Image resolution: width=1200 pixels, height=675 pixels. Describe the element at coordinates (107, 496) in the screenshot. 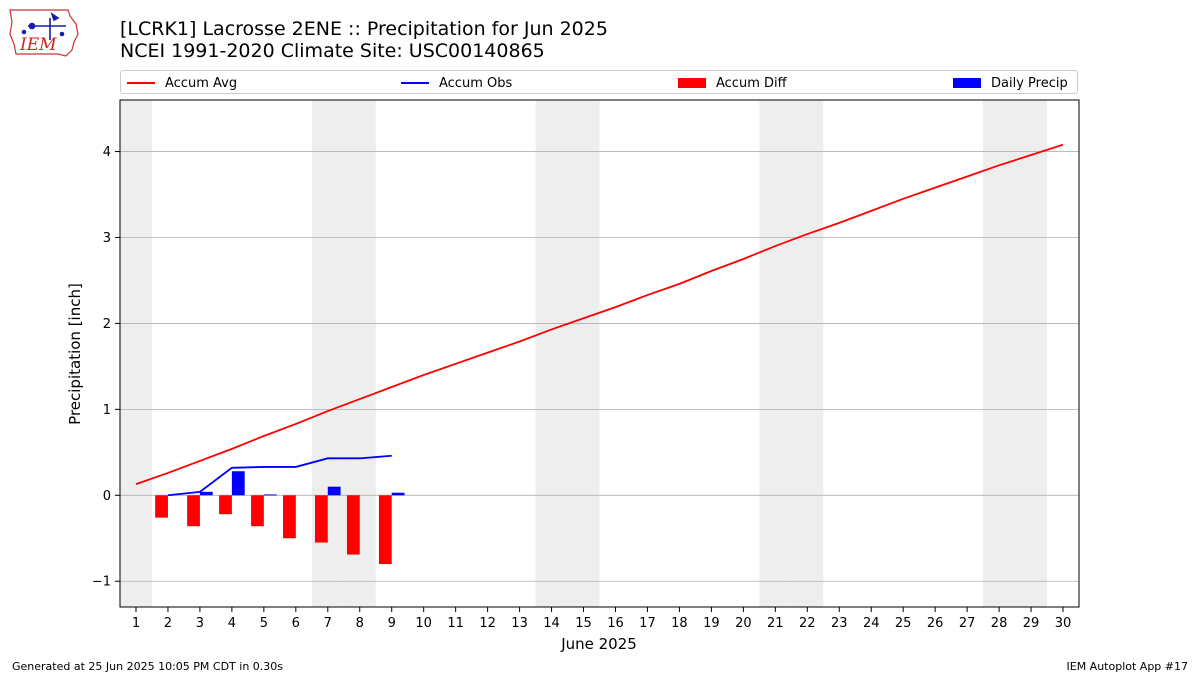

I see `y-tick-label: 0` at that location.